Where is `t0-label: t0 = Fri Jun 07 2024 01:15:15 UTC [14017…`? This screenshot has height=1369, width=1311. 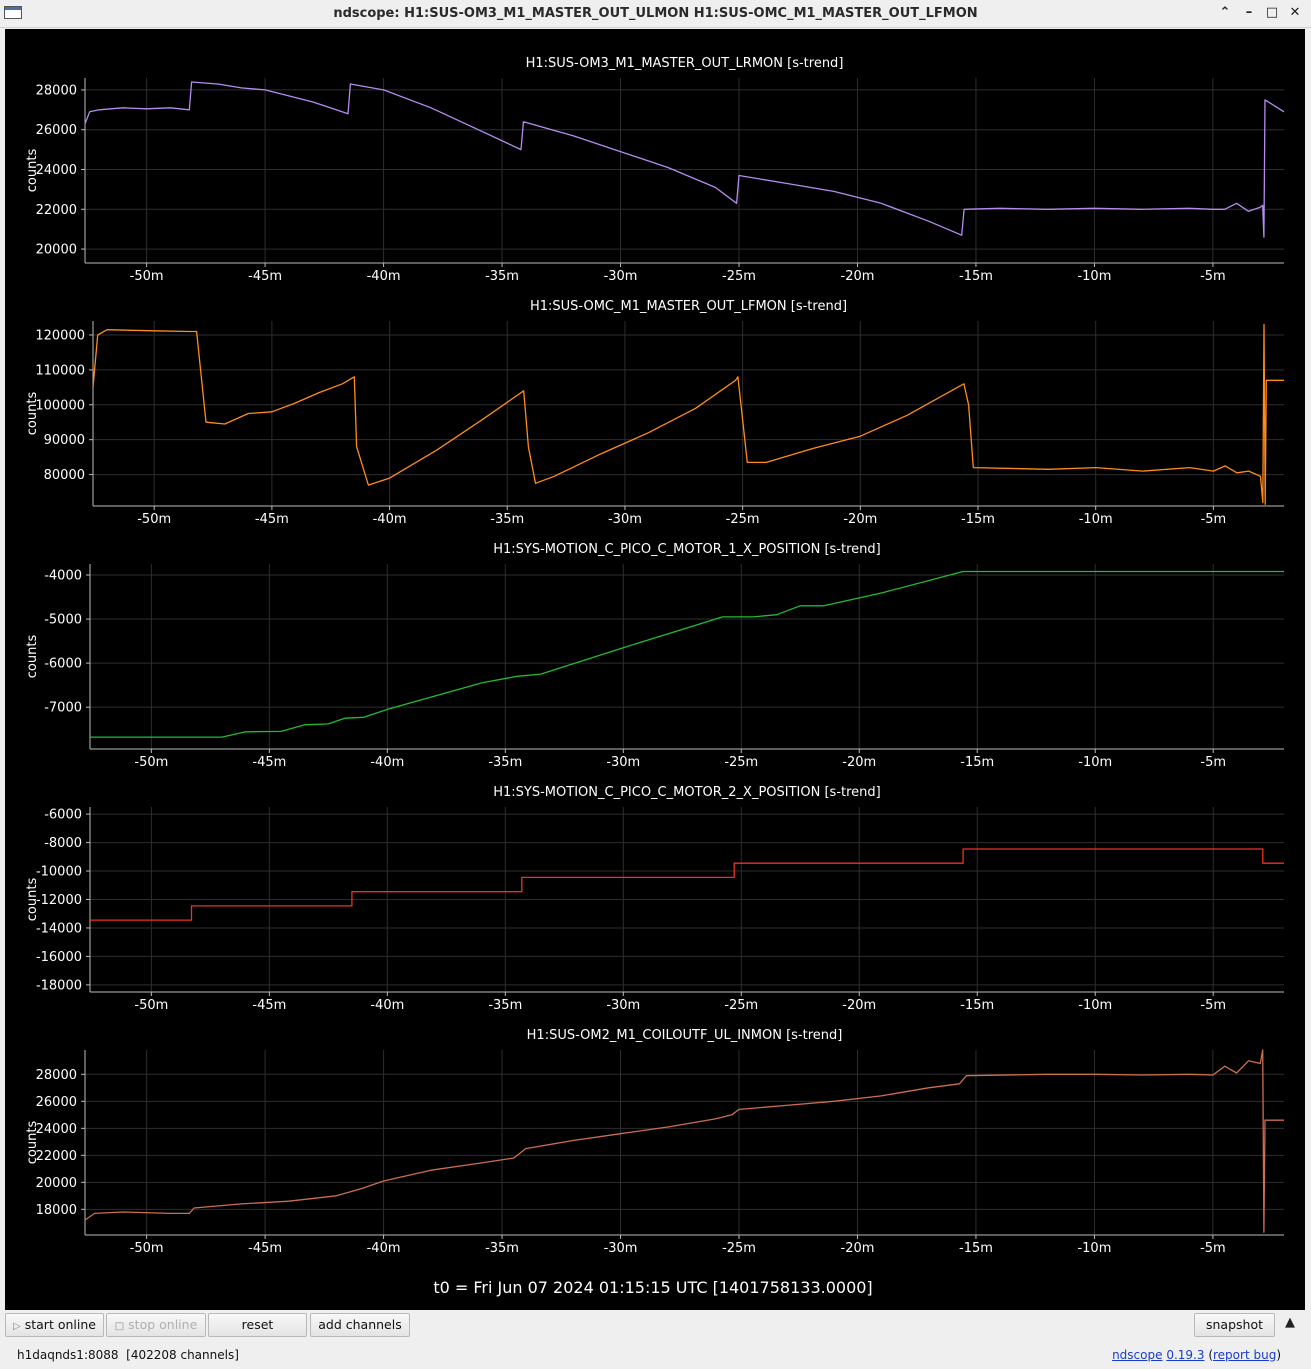 t0-label: t0 = Fri Jun 07 2024 01:15:15 UTC [14017… is located at coordinates (652, 1287).